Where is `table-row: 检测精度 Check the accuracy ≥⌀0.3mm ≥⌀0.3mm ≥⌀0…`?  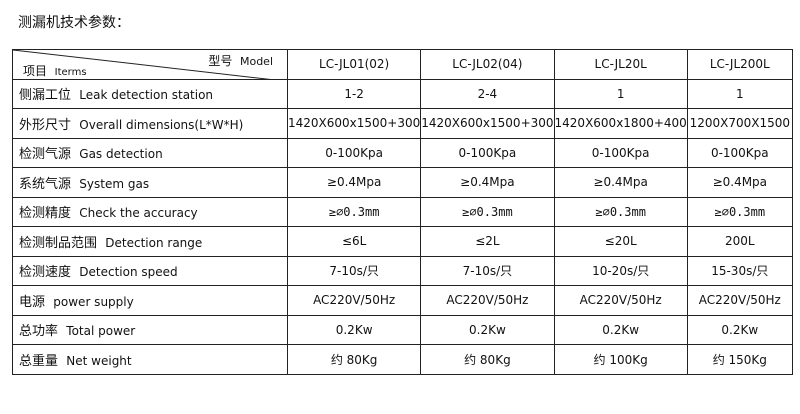 table-row: 检测精度 Check the accuracy ≥⌀0.3mm ≥⌀0.3mm ≥⌀0… is located at coordinates (402, 211).